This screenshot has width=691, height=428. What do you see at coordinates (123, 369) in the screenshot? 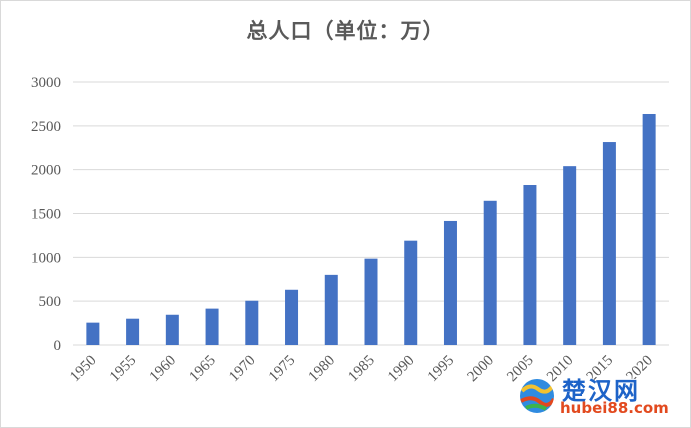
I see `x-tick-label: 1955` at bounding box center [123, 369].